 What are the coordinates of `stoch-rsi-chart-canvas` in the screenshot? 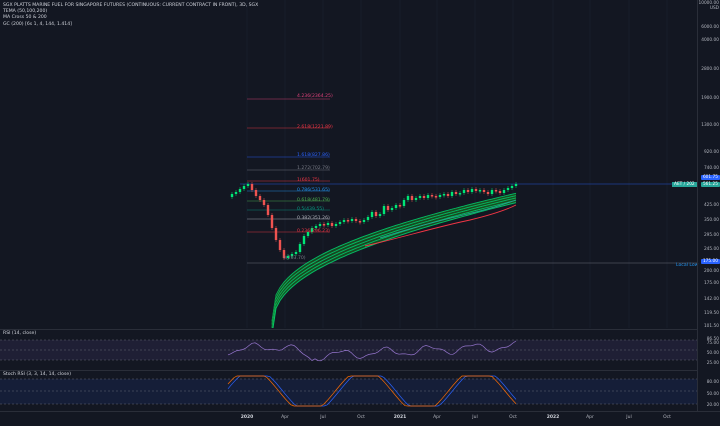 It's located at (348, 391).